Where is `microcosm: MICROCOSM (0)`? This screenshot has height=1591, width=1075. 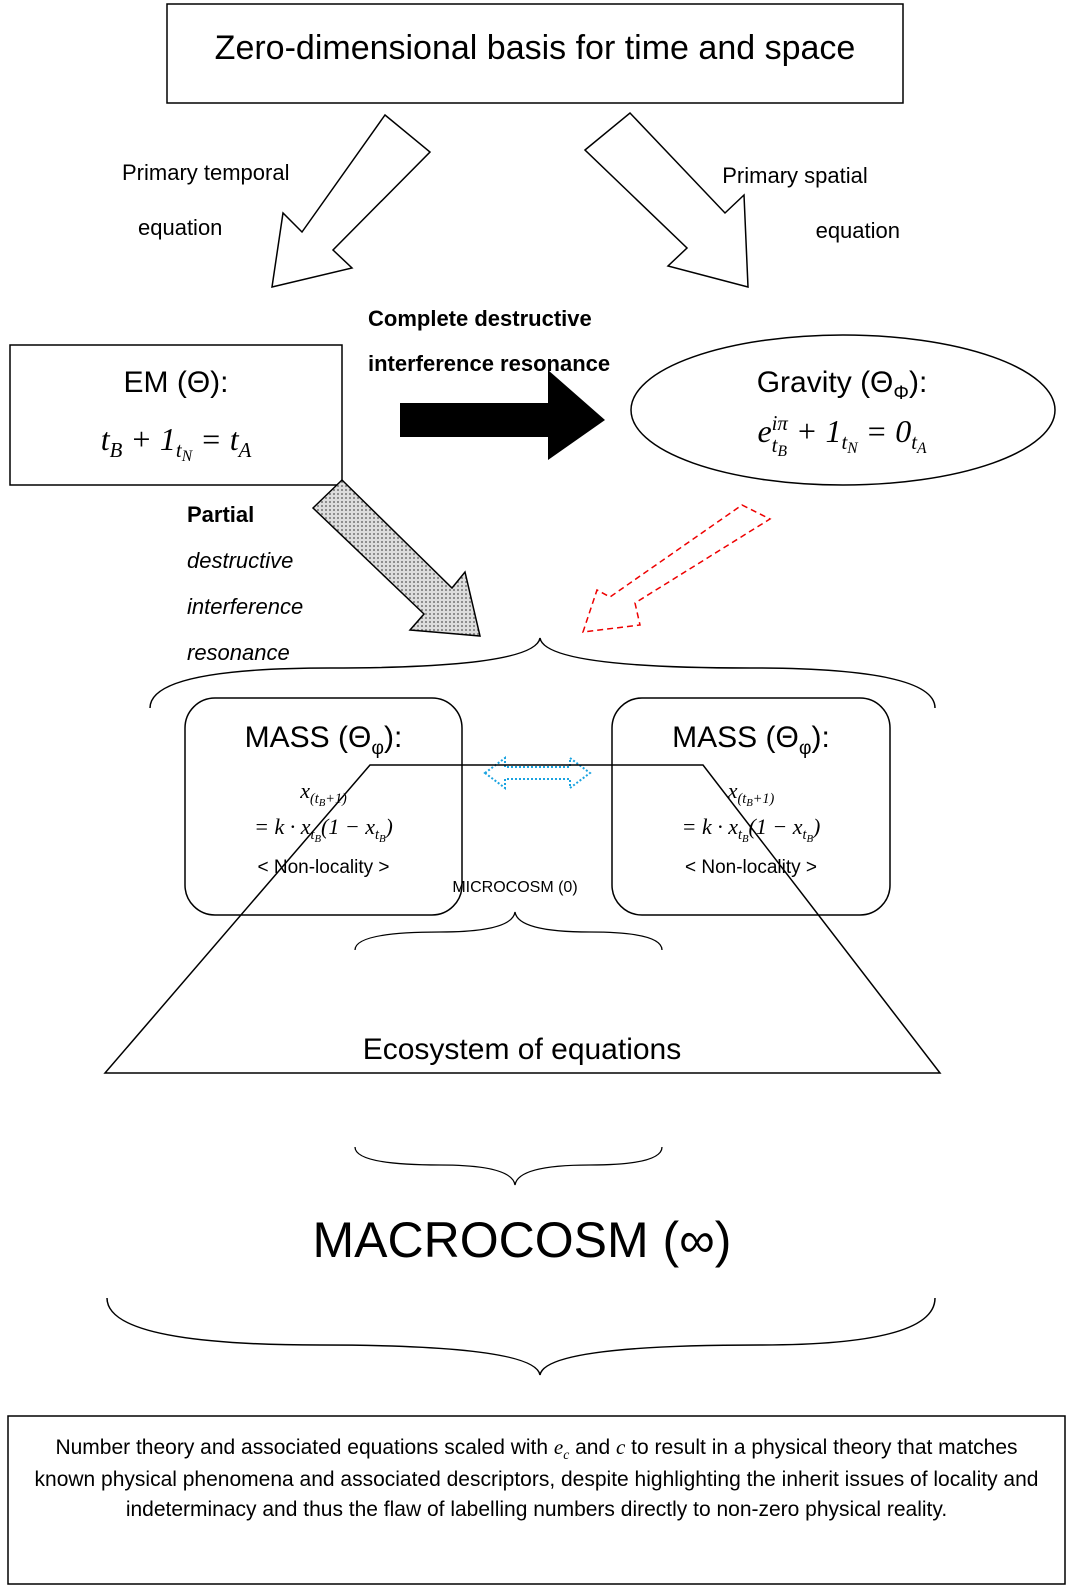 microcosm: MICROCOSM (0) is located at coordinates (515, 887).